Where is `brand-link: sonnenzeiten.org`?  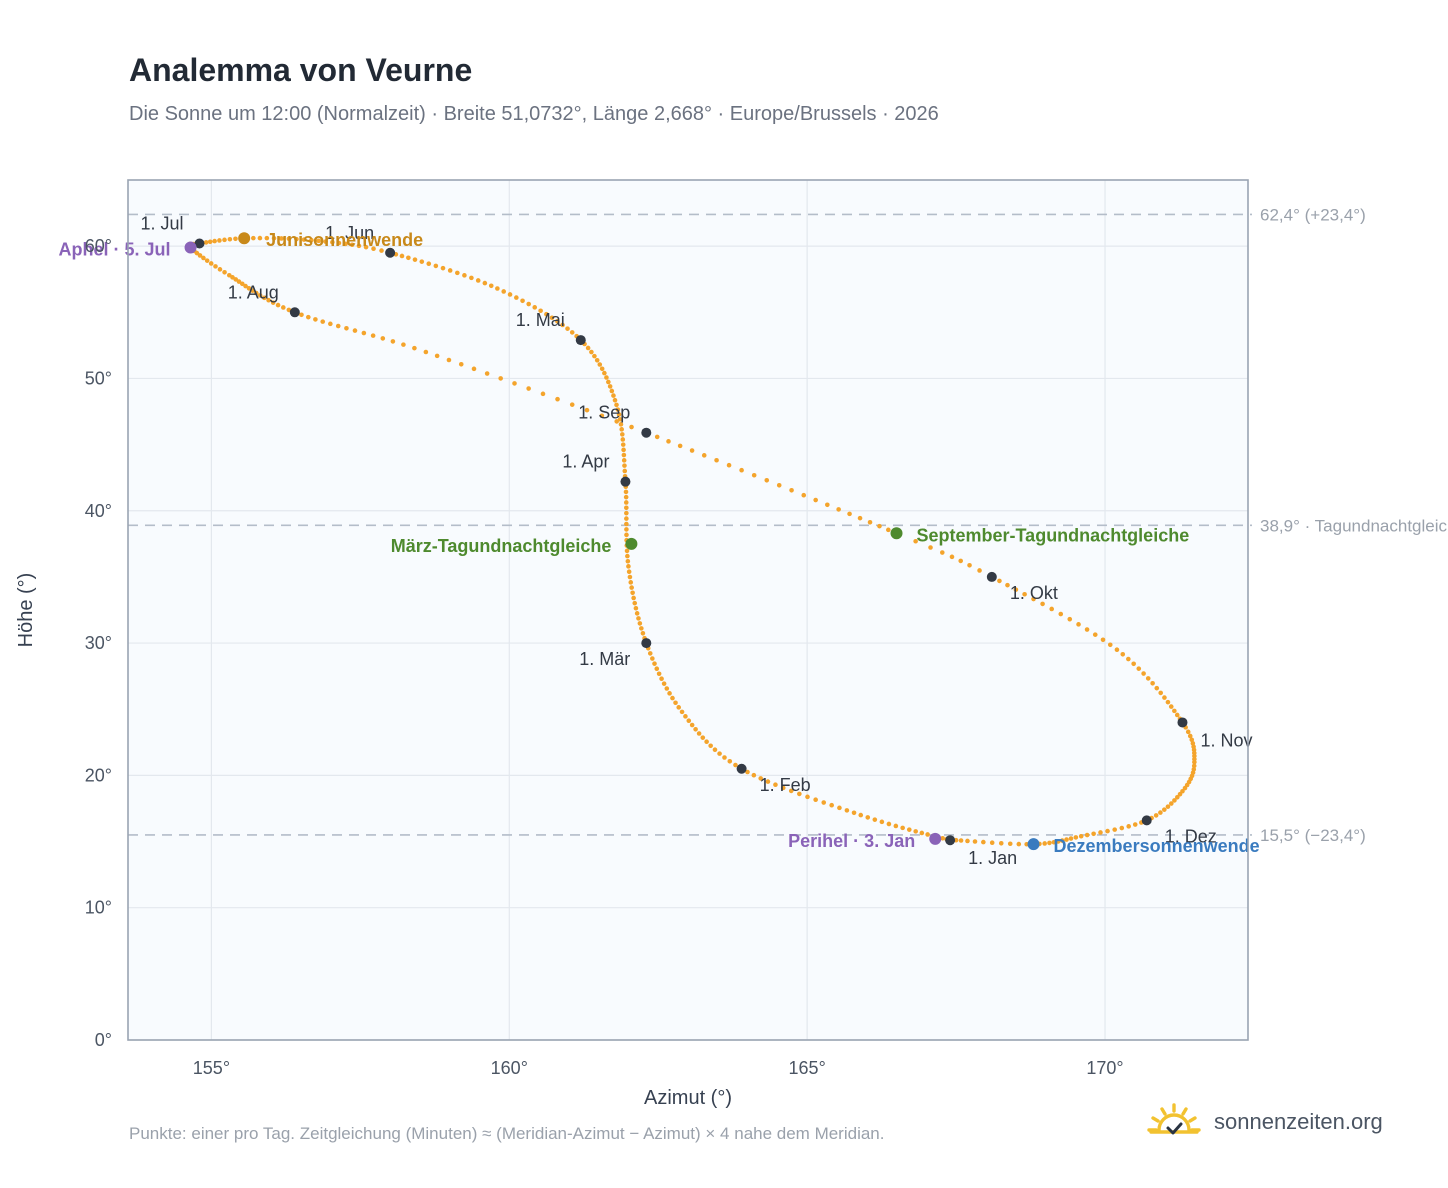
brand-link: sonnenzeiten.org is located at coordinates (1264, 1122).